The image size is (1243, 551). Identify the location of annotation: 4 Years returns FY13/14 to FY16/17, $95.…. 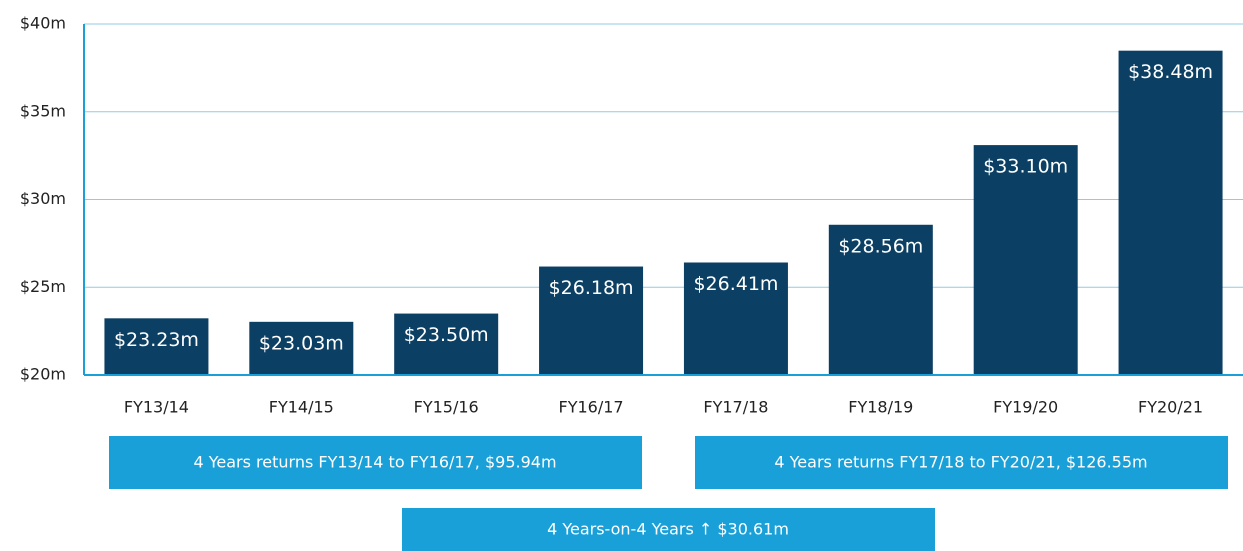
(374, 462).